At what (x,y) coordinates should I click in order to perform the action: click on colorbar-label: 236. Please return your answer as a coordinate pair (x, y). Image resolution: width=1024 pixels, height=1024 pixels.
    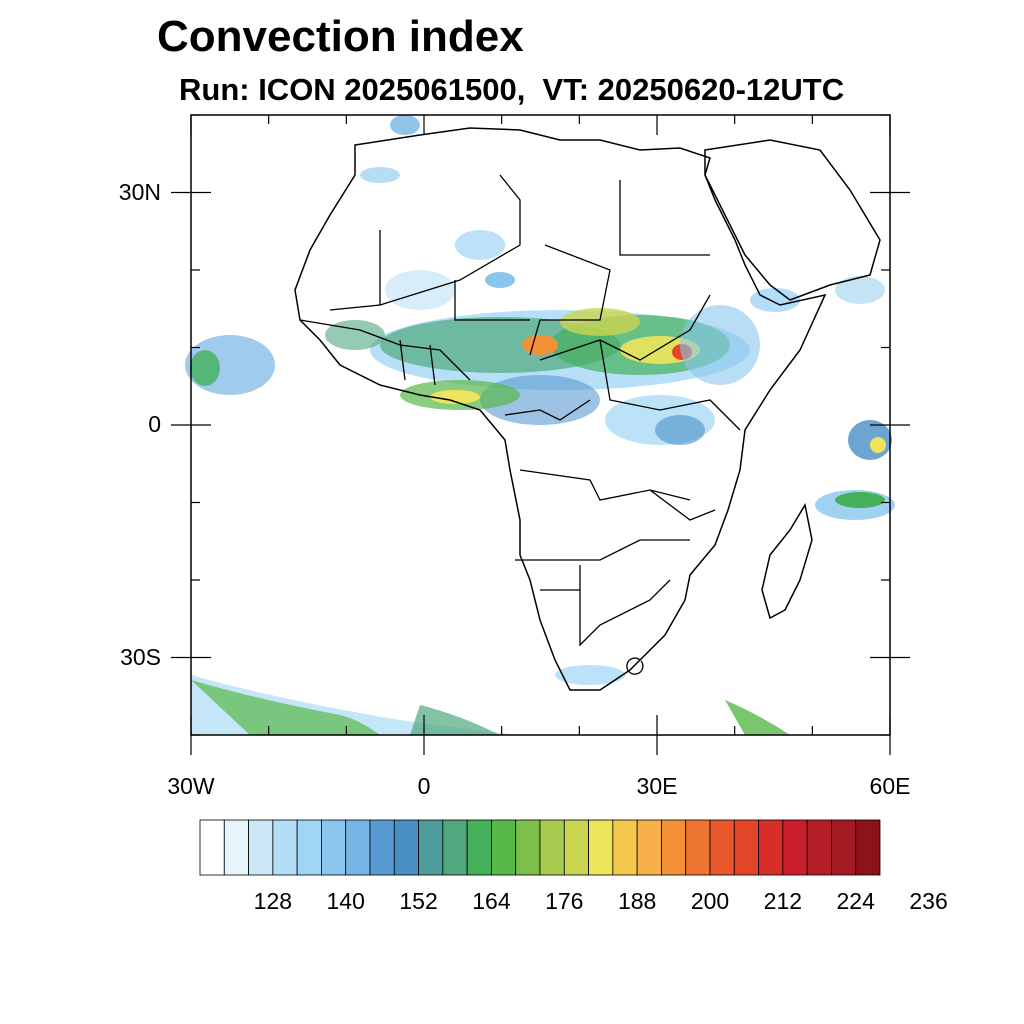
    Looking at the image, I should click on (928, 901).